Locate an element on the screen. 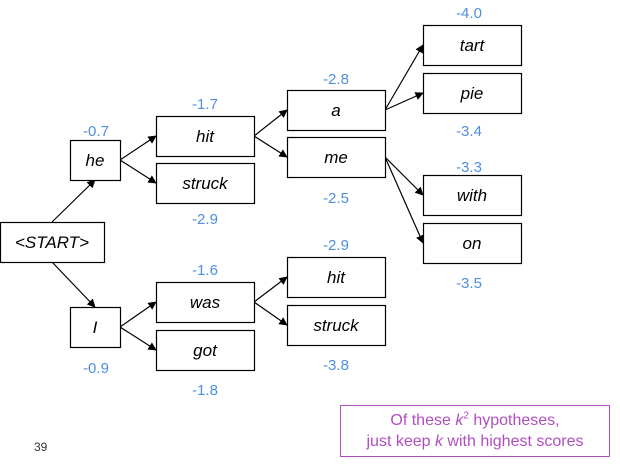 This screenshot has height=468, width=620. score-struck2: -3.8 is located at coordinates (336, 365).